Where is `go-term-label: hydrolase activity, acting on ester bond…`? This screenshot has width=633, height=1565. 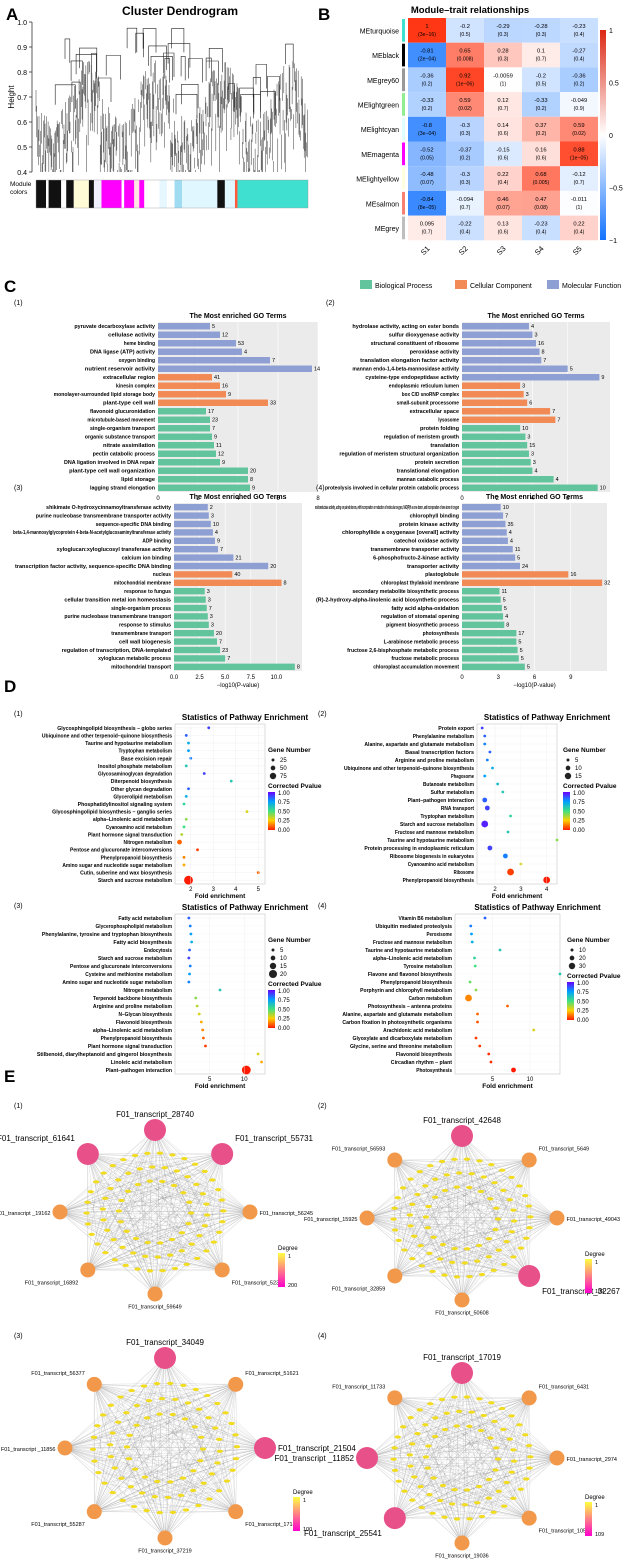
go-term-label: hydrolase activity, acting on ester bond… is located at coordinates (405, 327).